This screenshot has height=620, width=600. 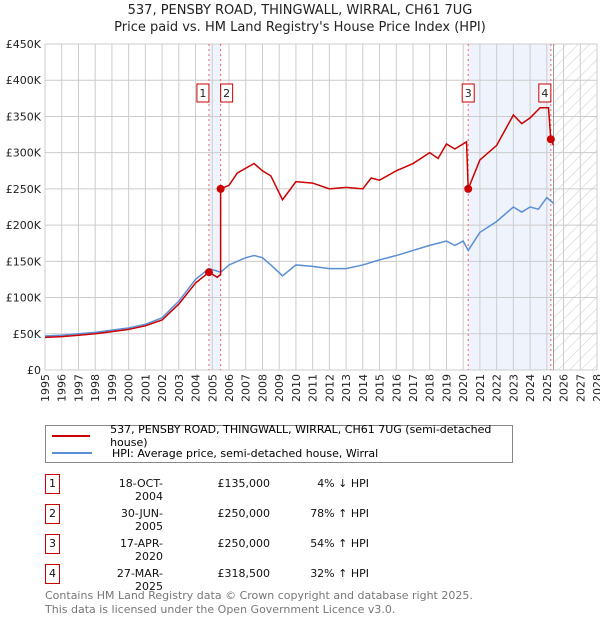 What do you see at coordinates (24, 189) in the screenshot?
I see `y-tick-label: £250K` at bounding box center [24, 189].